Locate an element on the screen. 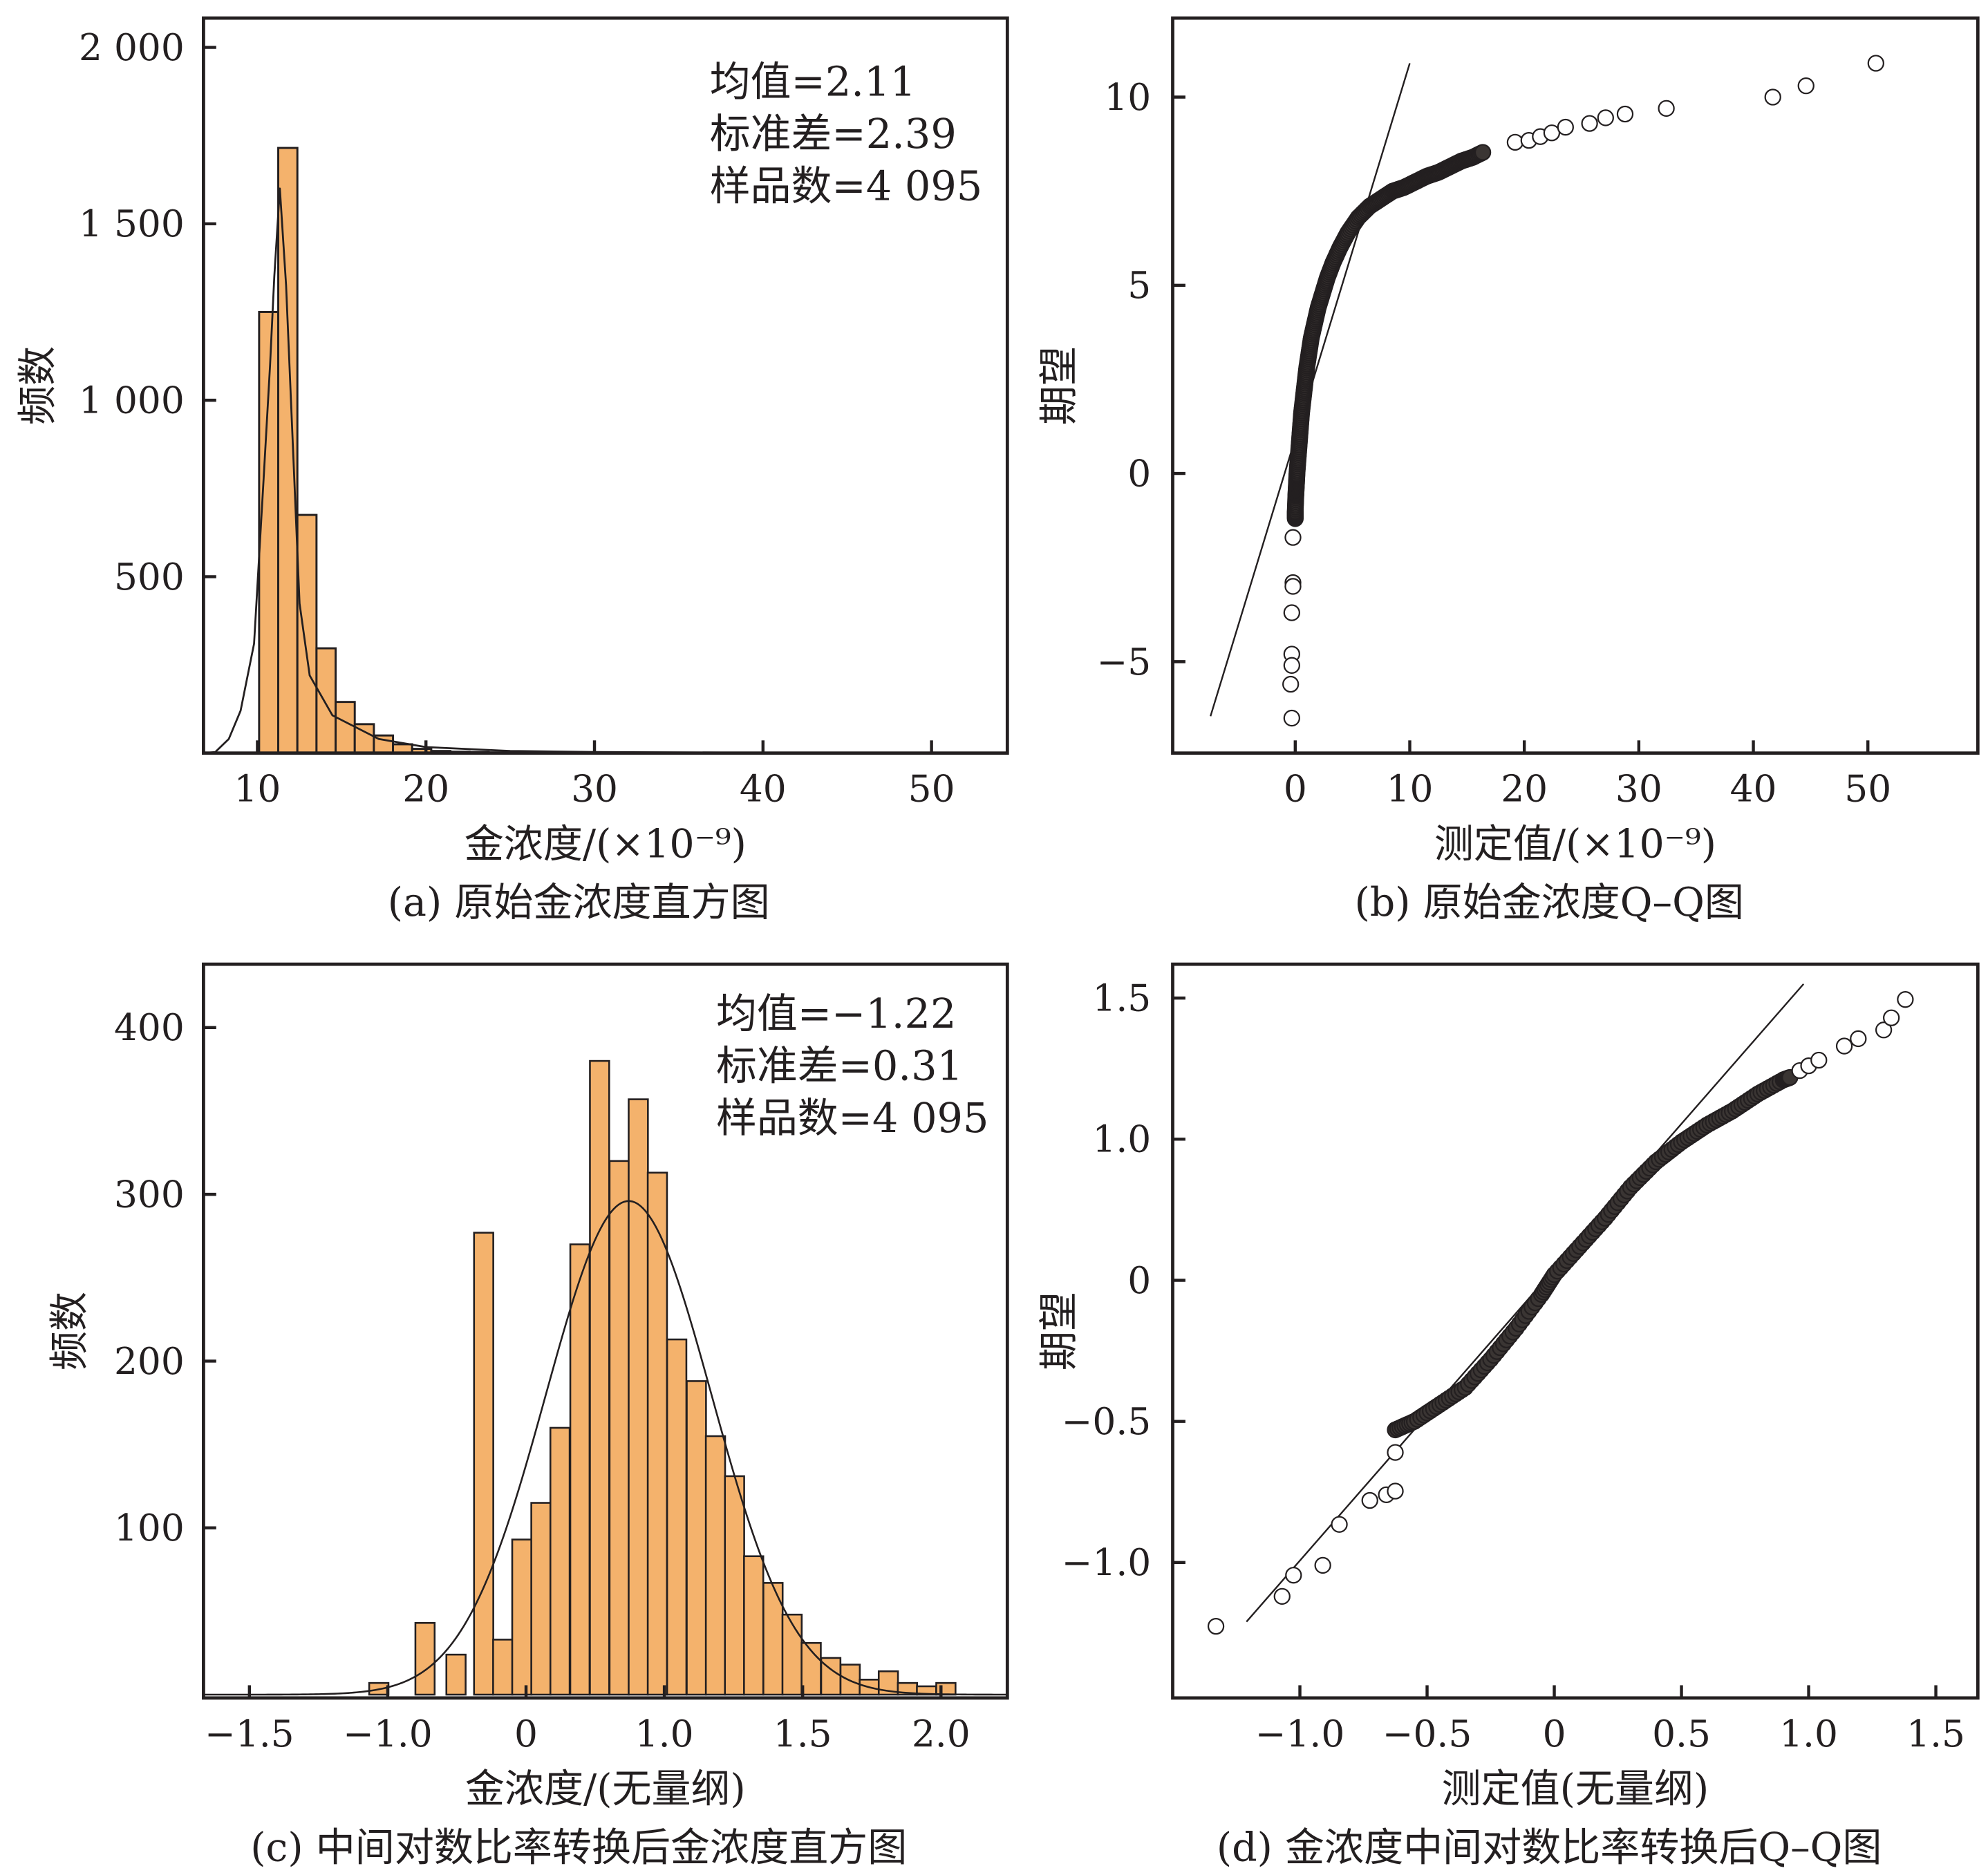 The width and height of the screenshot is (1988, 1875). stats-text: 标准差=0.31 is located at coordinates (839, 1066).